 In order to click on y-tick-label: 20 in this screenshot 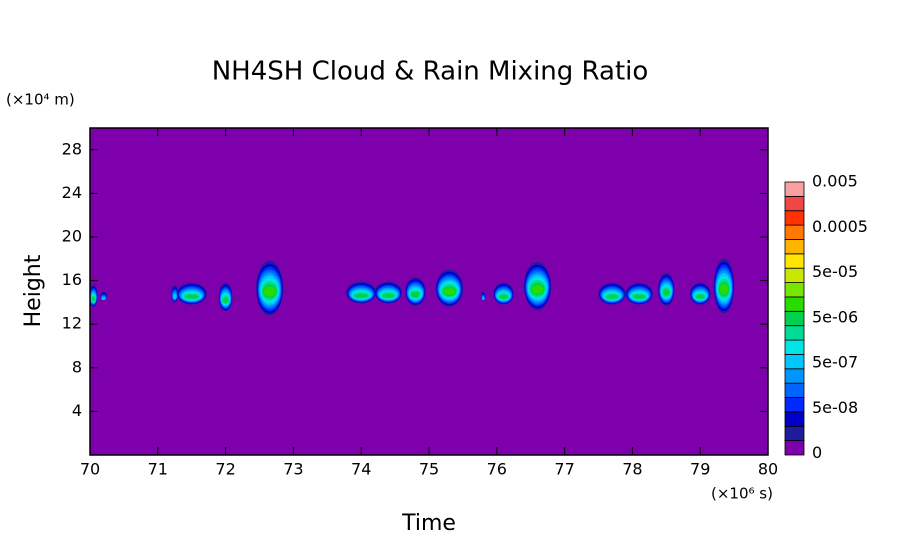, I will do `click(72, 236)`.